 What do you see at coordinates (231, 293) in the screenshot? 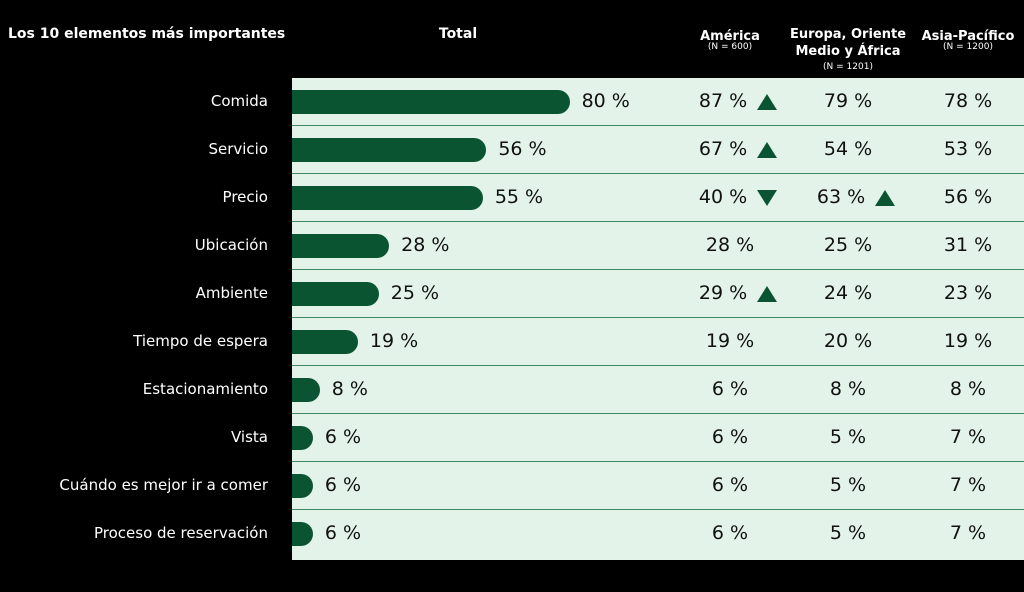
I see `row-label: Ambiente` at bounding box center [231, 293].